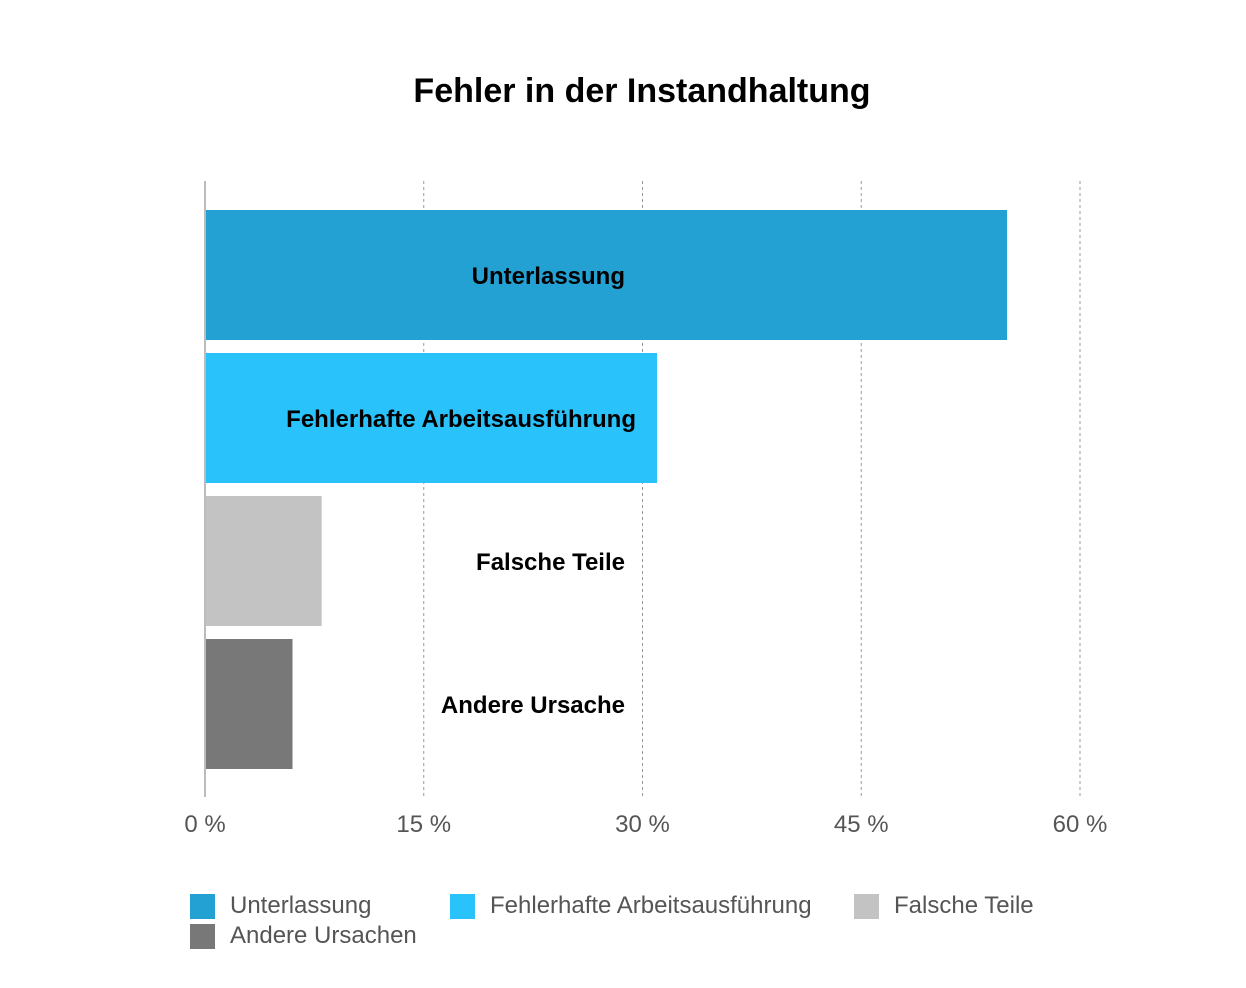  Describe the element at coordinates (461, 419) in the screenshot. I see `bar-label: Fehlerhafte Arbeitsausführung` at that location.